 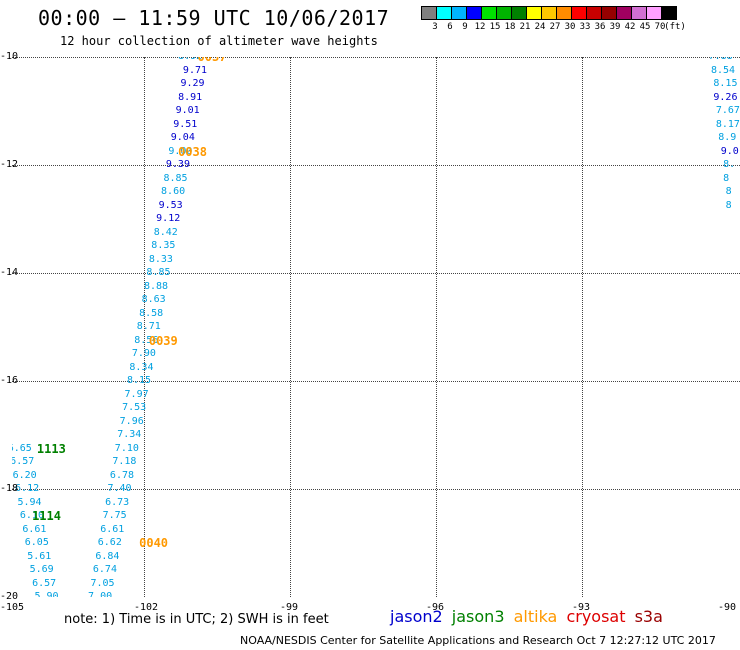 What do you see at coordinates (51, 448) in the screenshot?
I see `pass-time-label: 1113` at bounding box center [51, 448].